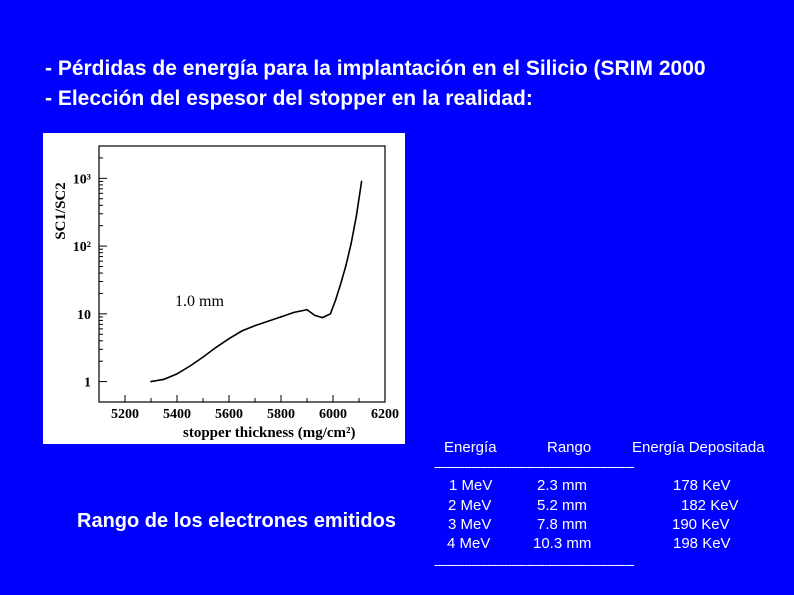 This screenshot has height=595, width=794. What do you see at coordinates (125, 414) in the screenshot?
I see `x-tick-label: 5200` at bounding box center [125, 414].